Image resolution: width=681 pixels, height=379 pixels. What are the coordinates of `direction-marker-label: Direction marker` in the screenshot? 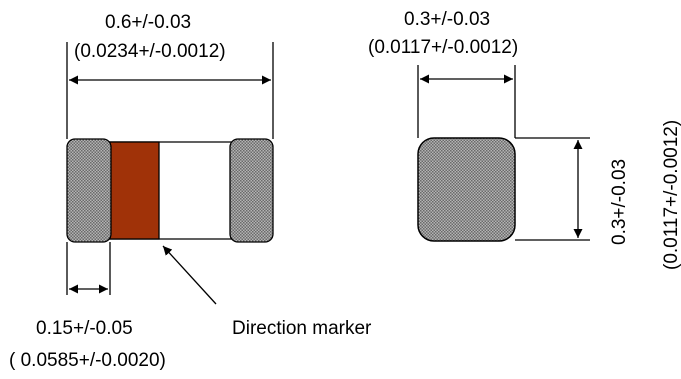 It's located at (302, 328).